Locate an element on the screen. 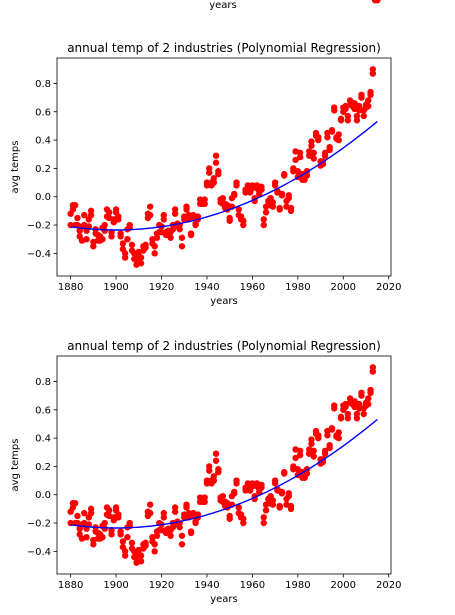 The image size is (455, 615). x-axis-label: years is located at coordinates (224, 599).